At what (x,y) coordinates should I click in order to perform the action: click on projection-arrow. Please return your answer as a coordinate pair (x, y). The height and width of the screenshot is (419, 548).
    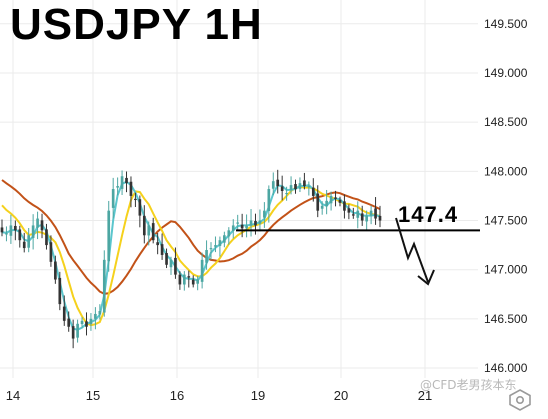
    Looking at the image, I should click on (412, 250).